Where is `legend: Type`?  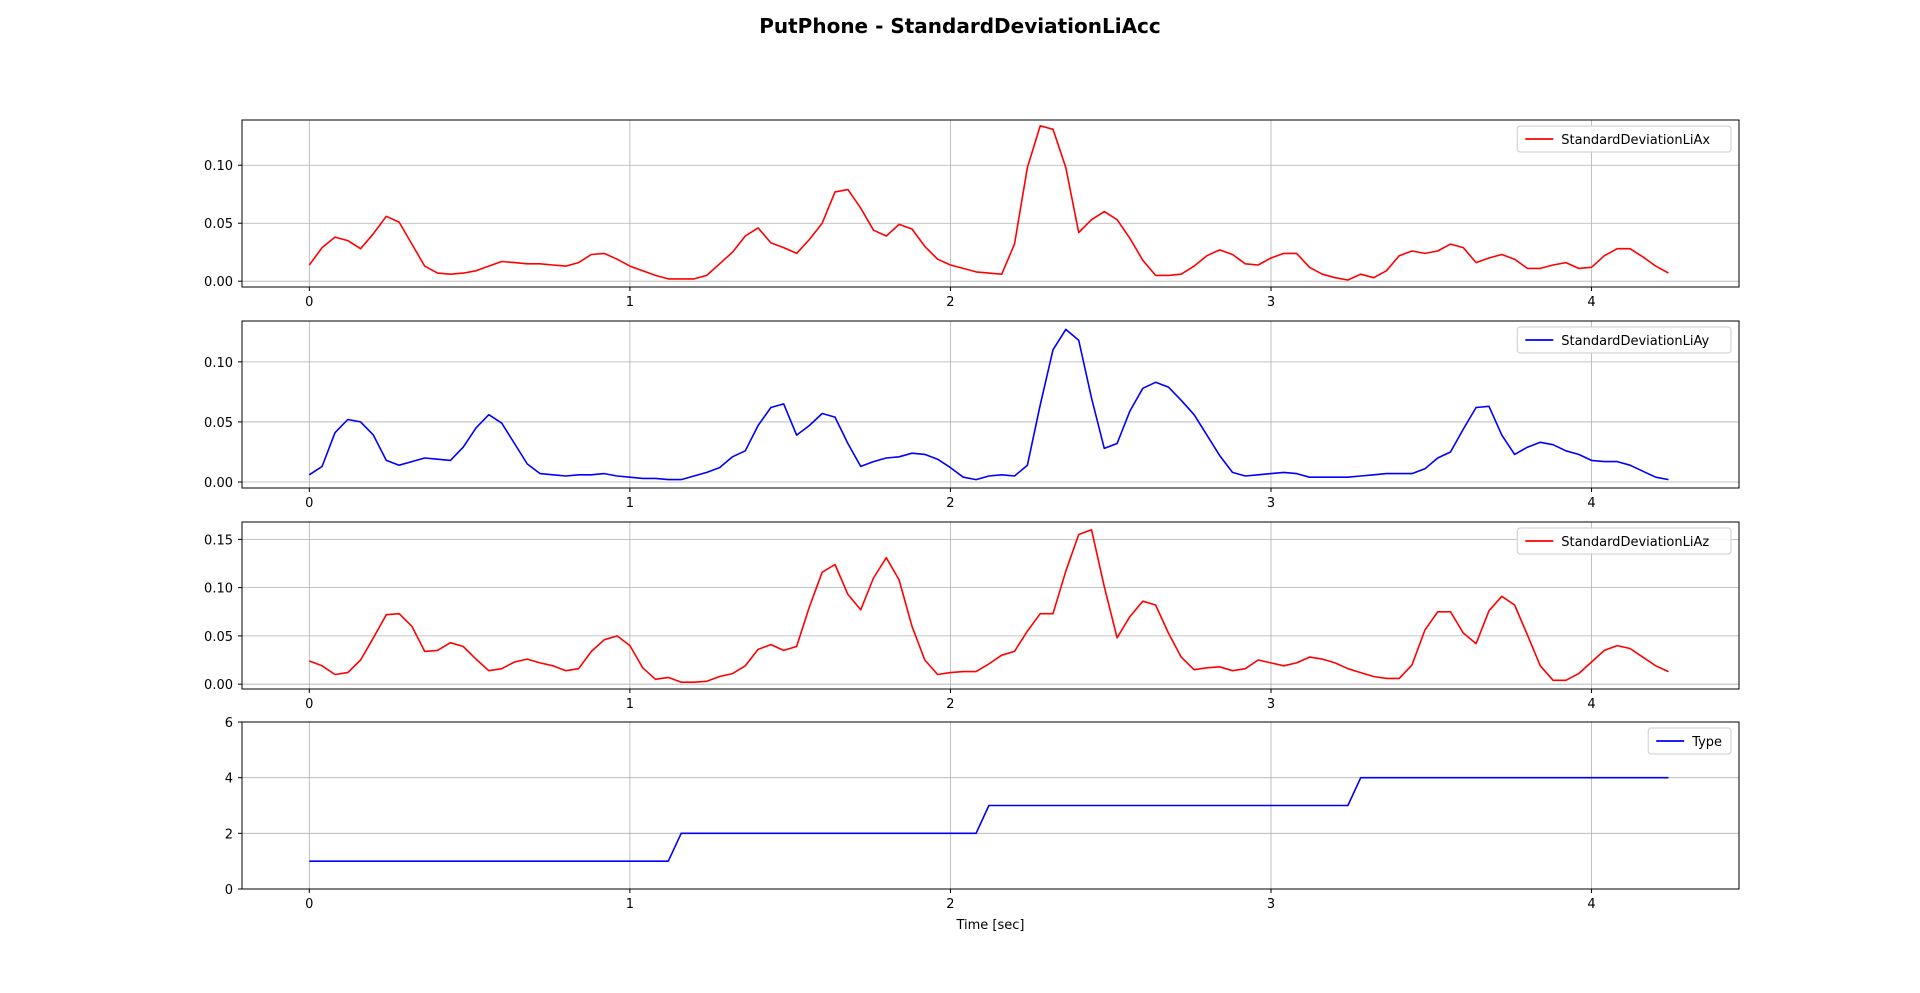
legend: Type is located at coordinates (1689, 741).